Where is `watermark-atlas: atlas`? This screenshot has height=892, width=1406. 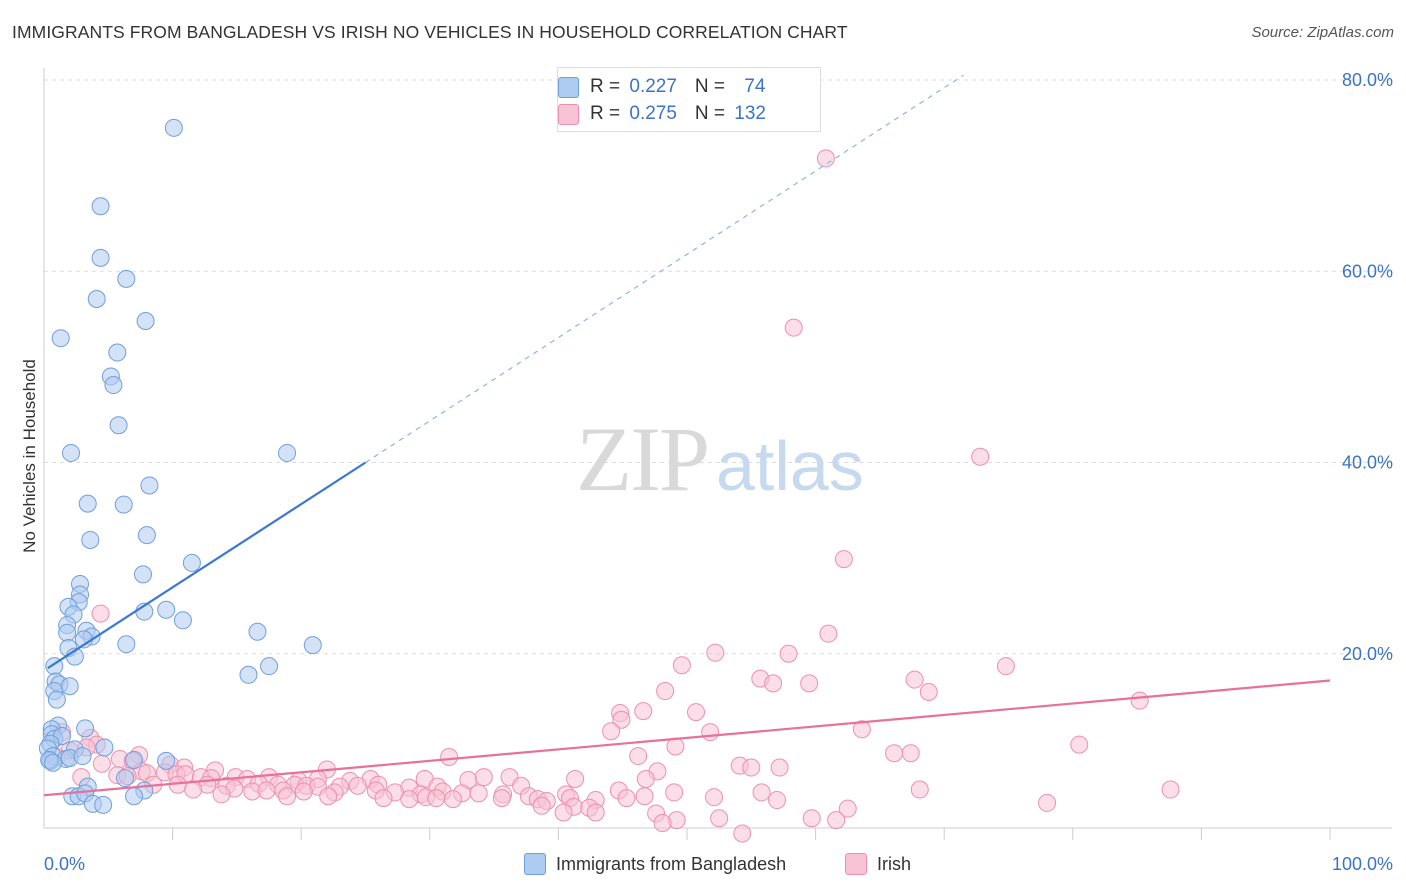
watermark-atlas: atlas is located at coordinates (790, 466).